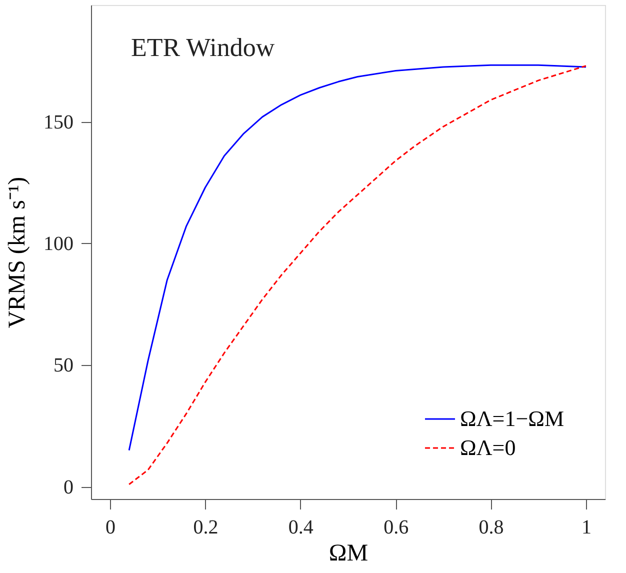  Describe the element at coordinates (512, 418) in the screenshot. I see `legend-label: ΩΛ=1−ΩM` at that location.